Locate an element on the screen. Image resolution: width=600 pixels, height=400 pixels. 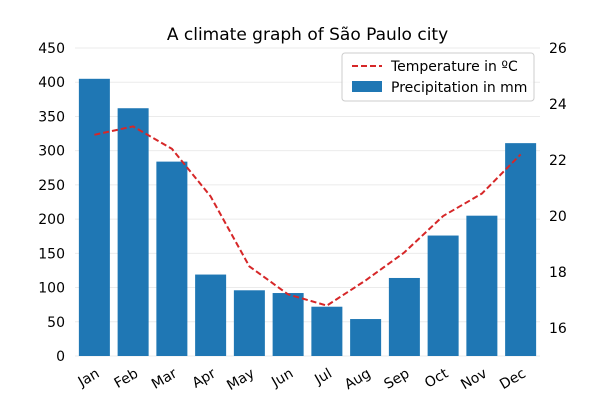
right-y-tick-label: 26 is located at coordinates (558, 49).